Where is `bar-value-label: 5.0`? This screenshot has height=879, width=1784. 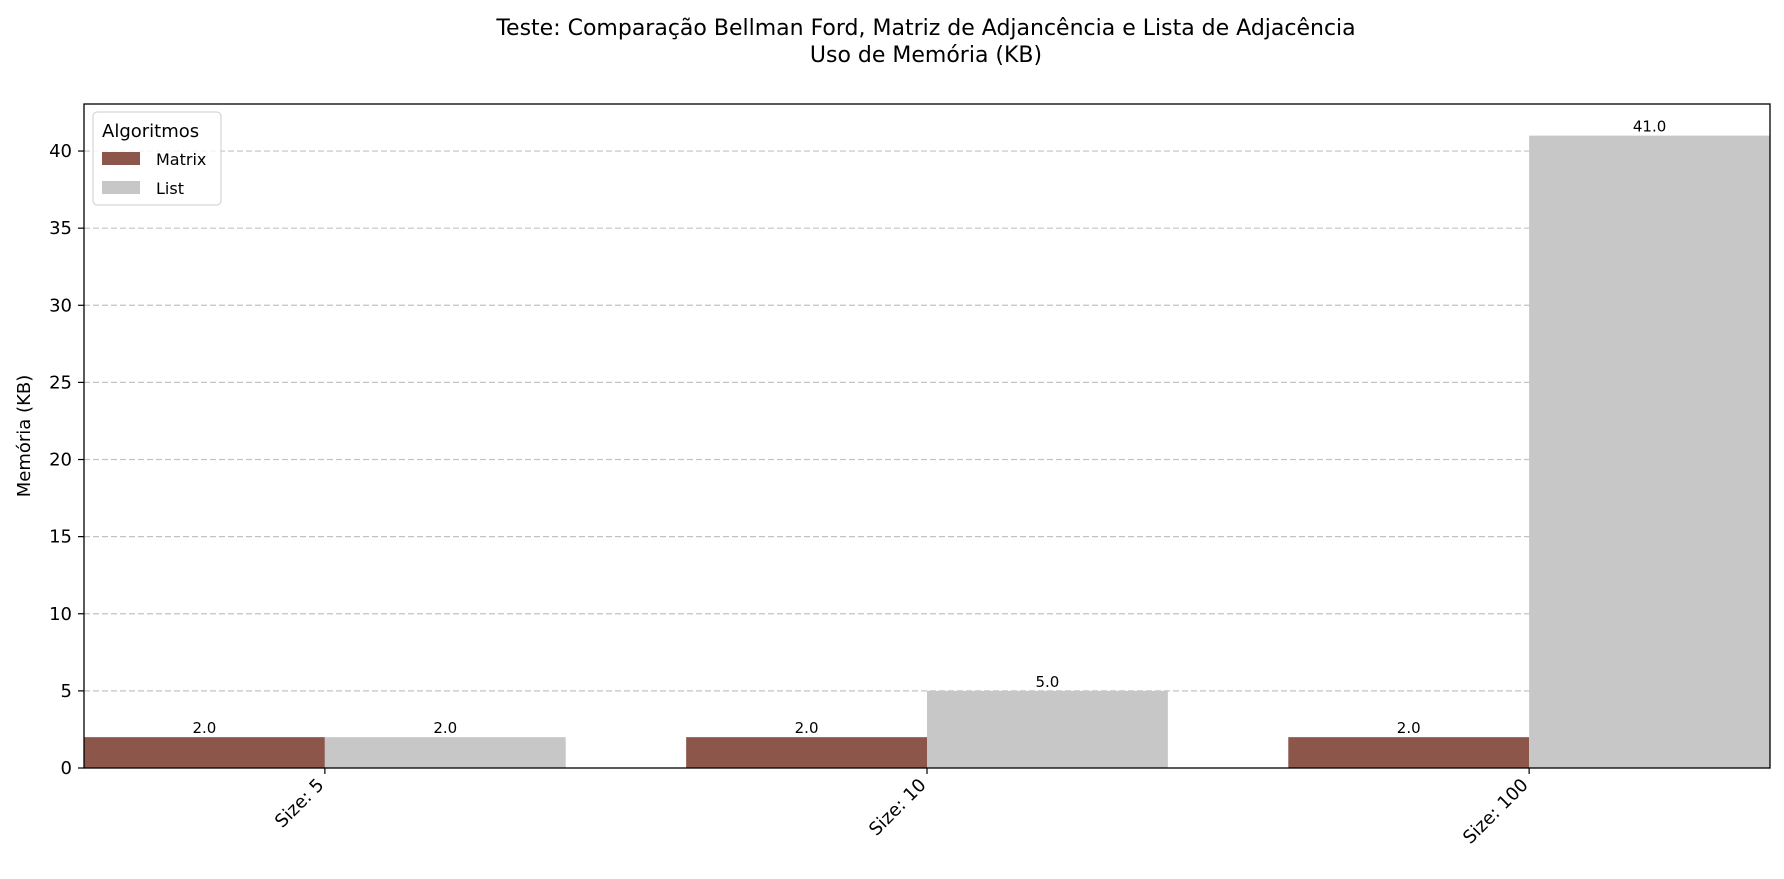
bar-value-label: 5.0 is located at coordinates (1047, 682).